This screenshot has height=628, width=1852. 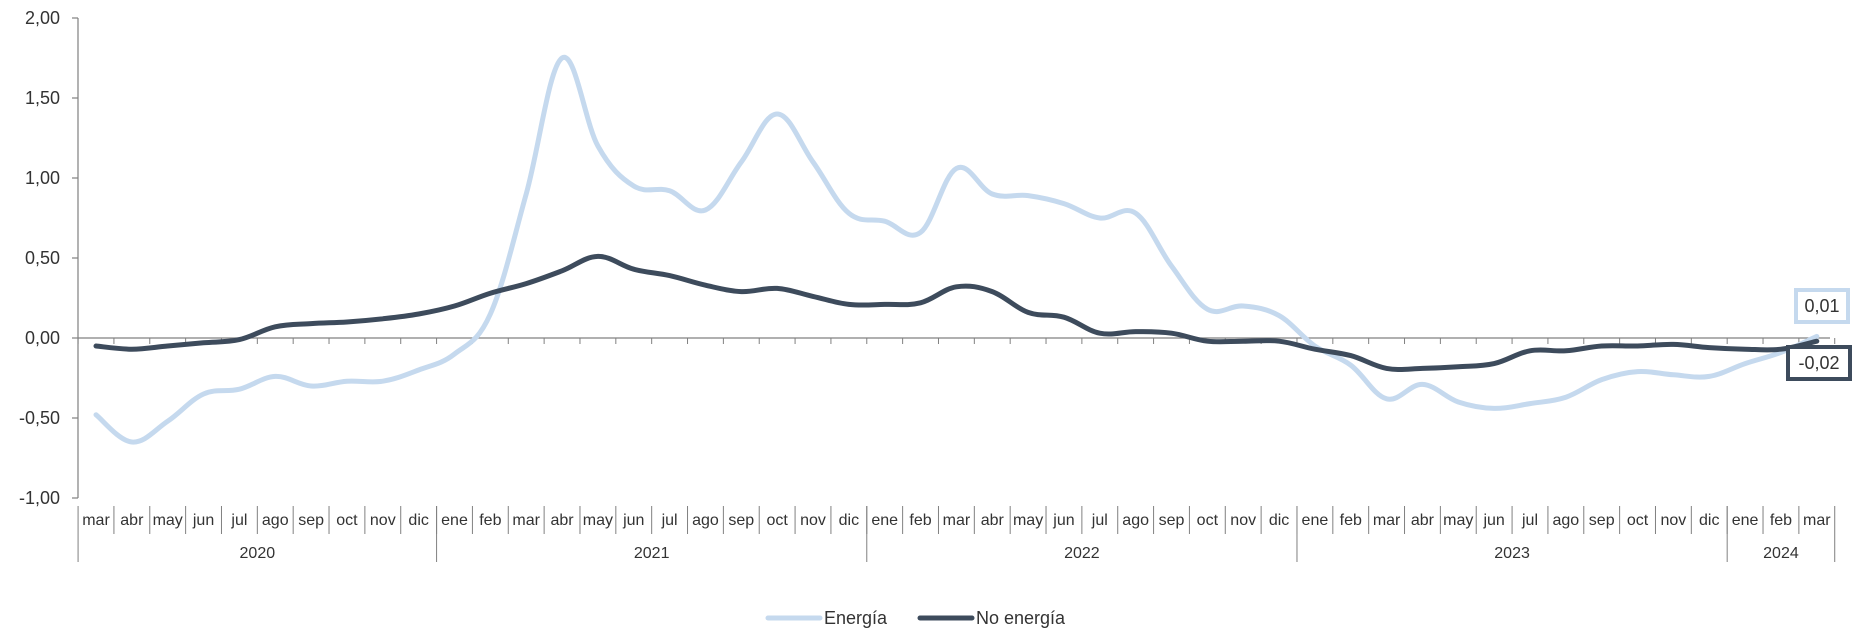 I want to click on legend-item-no-energia: No energía, so click(x=991, y=618).